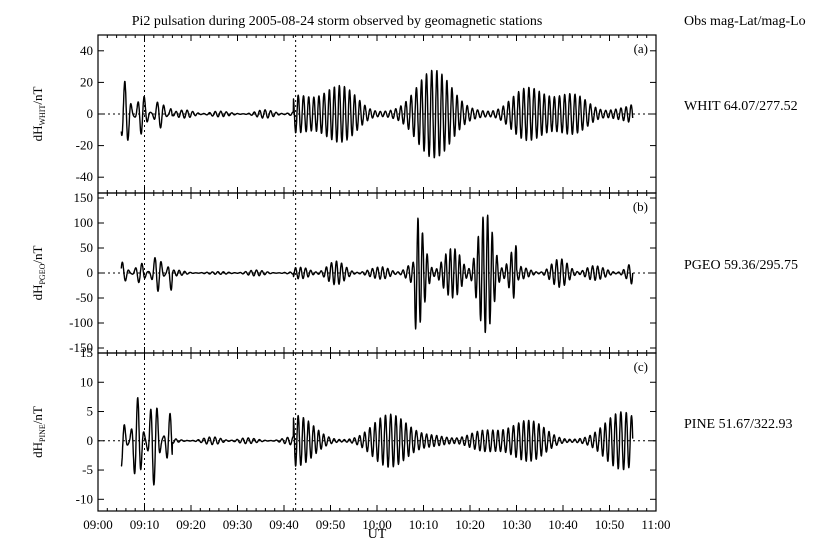 This screenshot has height=541, width=815. I want to click on x-tick-label: 09:00, so click(98, 524).